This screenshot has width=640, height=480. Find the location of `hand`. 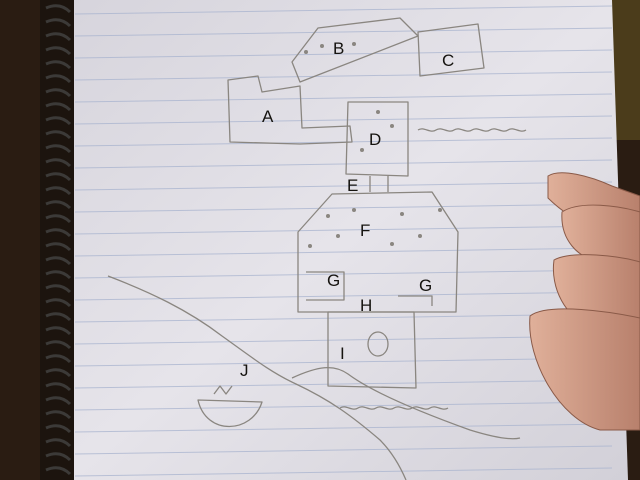

hand is located at coordinates (584, 301).